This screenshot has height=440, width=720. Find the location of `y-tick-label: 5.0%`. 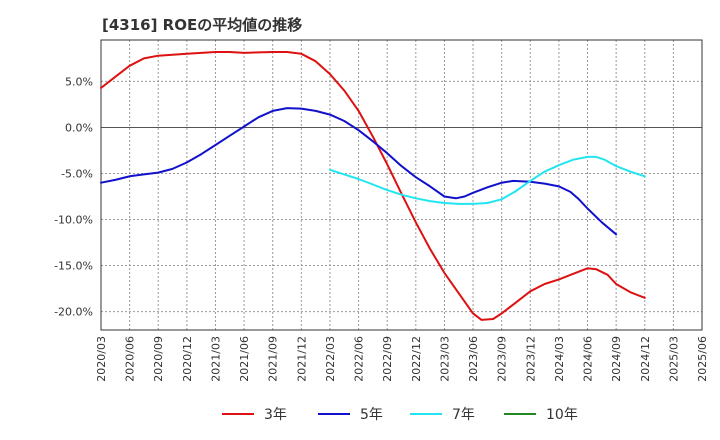

y-tick-label: 5.0% is located at coordinates (79, 81).